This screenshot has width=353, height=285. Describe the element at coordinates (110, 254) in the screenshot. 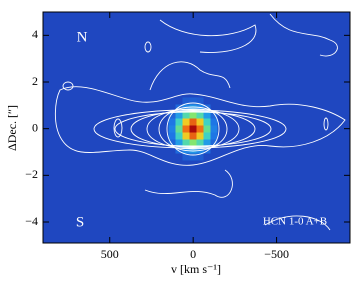

I see `x-tick-label: 500` at that location.